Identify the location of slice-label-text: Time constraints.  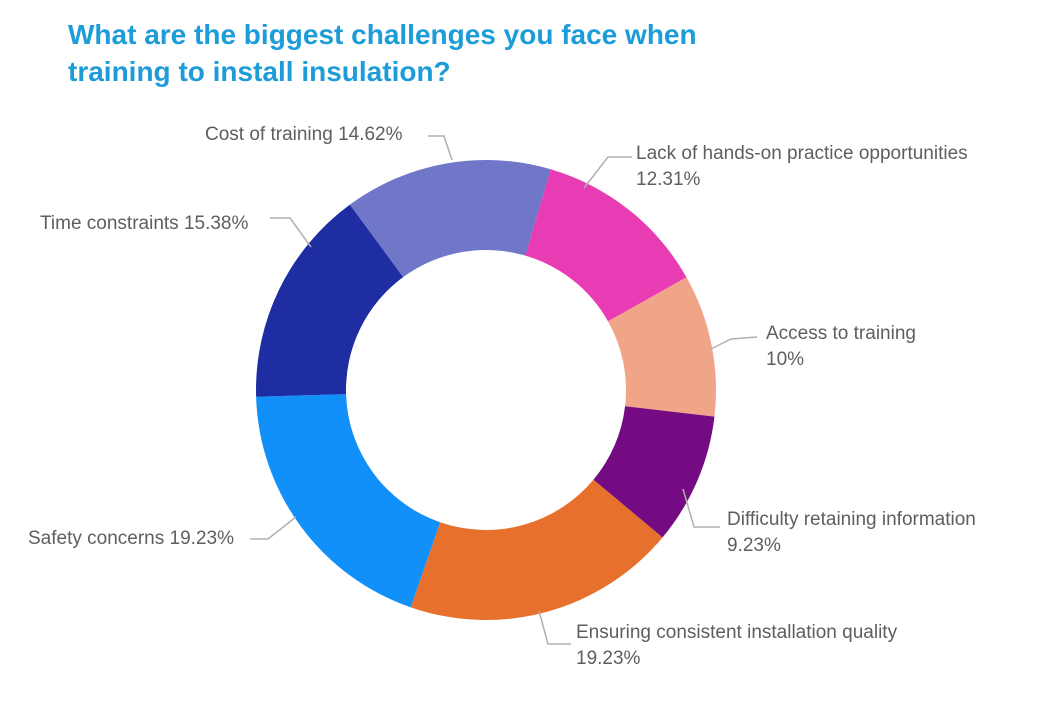
(109, 223).